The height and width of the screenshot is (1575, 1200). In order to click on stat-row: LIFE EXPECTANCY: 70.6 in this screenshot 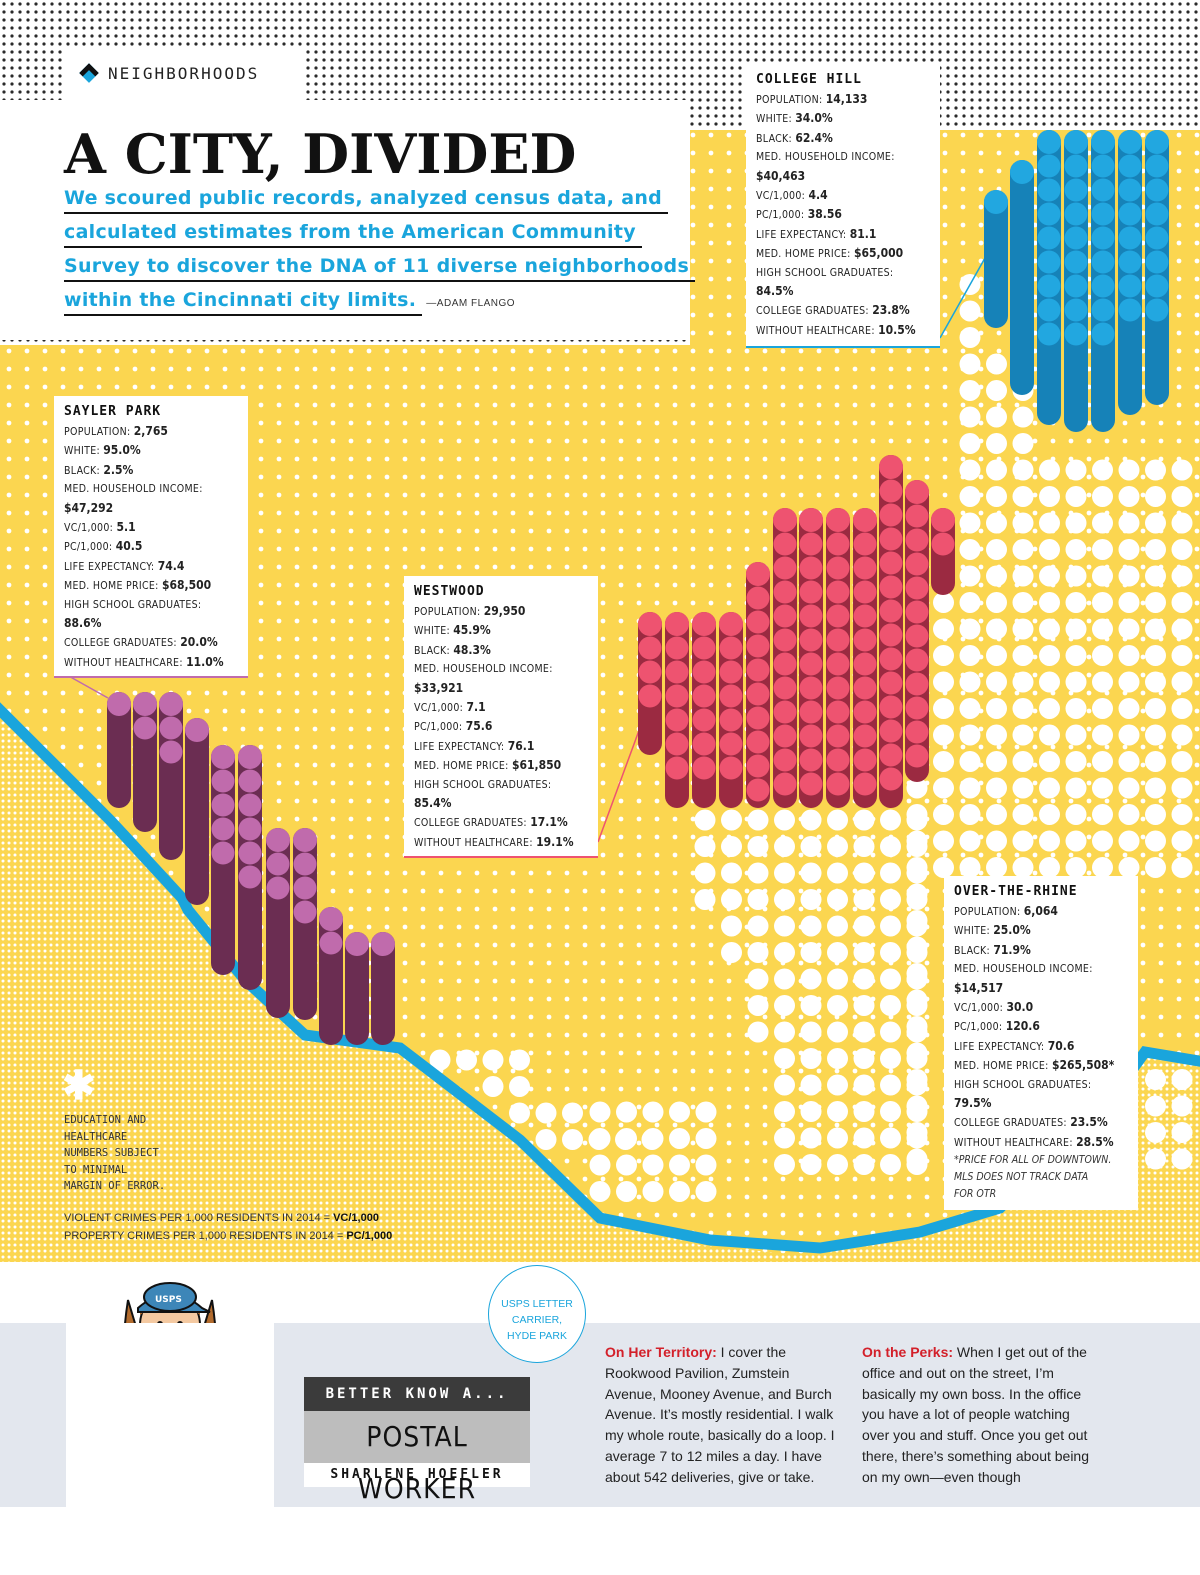, I will do `click(1041, 1046)`.